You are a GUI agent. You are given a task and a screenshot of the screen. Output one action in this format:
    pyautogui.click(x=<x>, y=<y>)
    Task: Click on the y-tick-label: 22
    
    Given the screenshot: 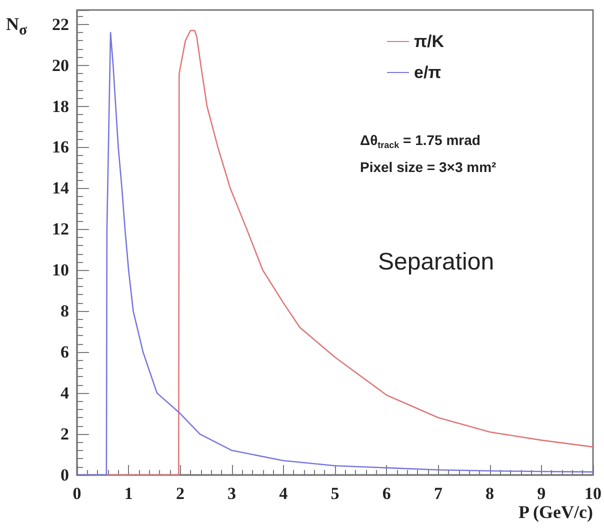 What is the action you would take?
    pyautogui.click(x=60, y=24)
    